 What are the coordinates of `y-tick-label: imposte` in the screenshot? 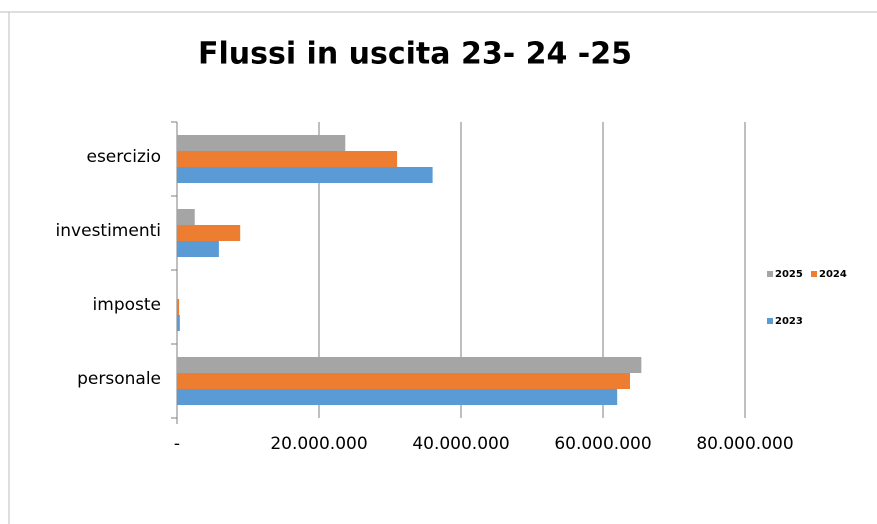 It's located at (127, 305).